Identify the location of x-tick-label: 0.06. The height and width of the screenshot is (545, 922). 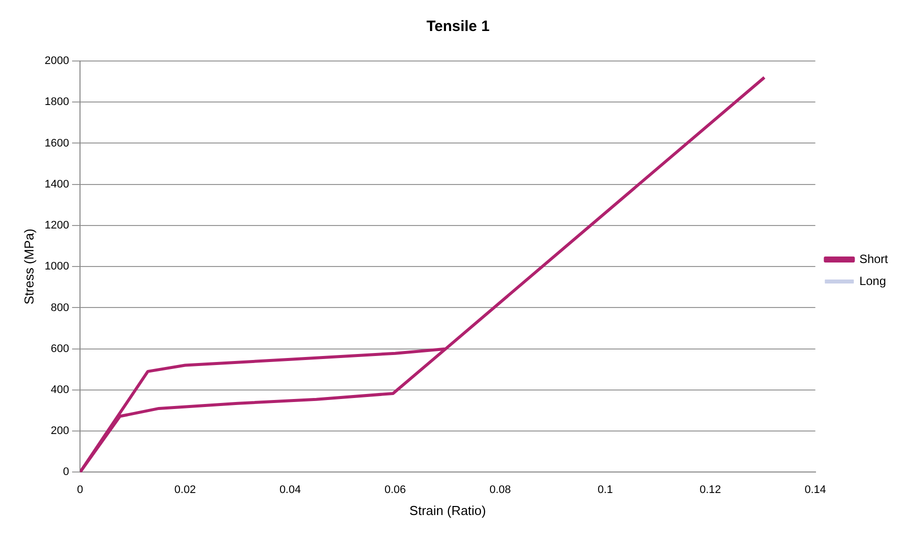
(395, 490).